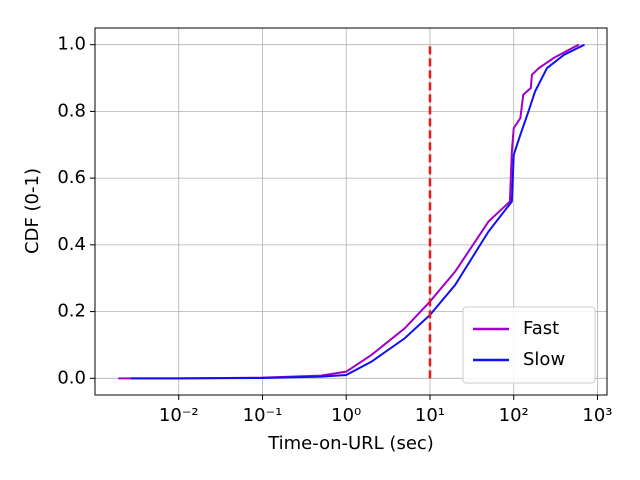  I want to click on y-tick-label: 0.4, so click(71, 244).